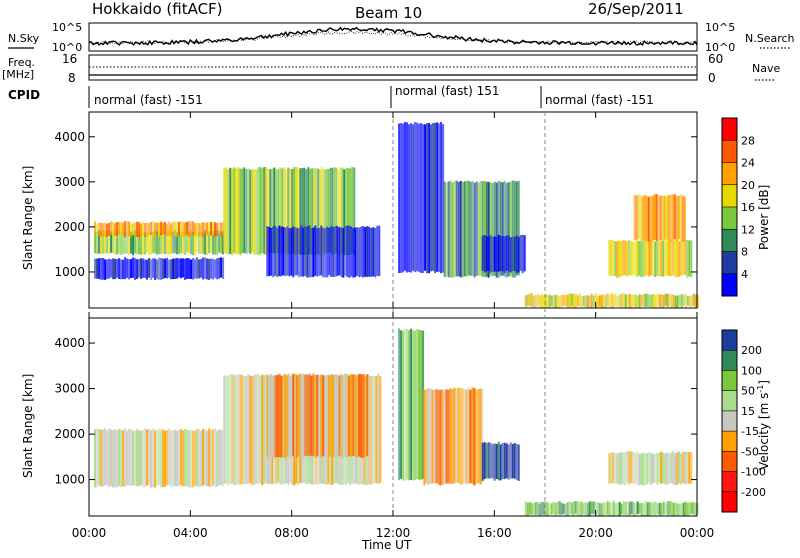  Describe the element at coordinates (89, 533) in the screenshot. I see `x-tick-label: 00:00` at that location.